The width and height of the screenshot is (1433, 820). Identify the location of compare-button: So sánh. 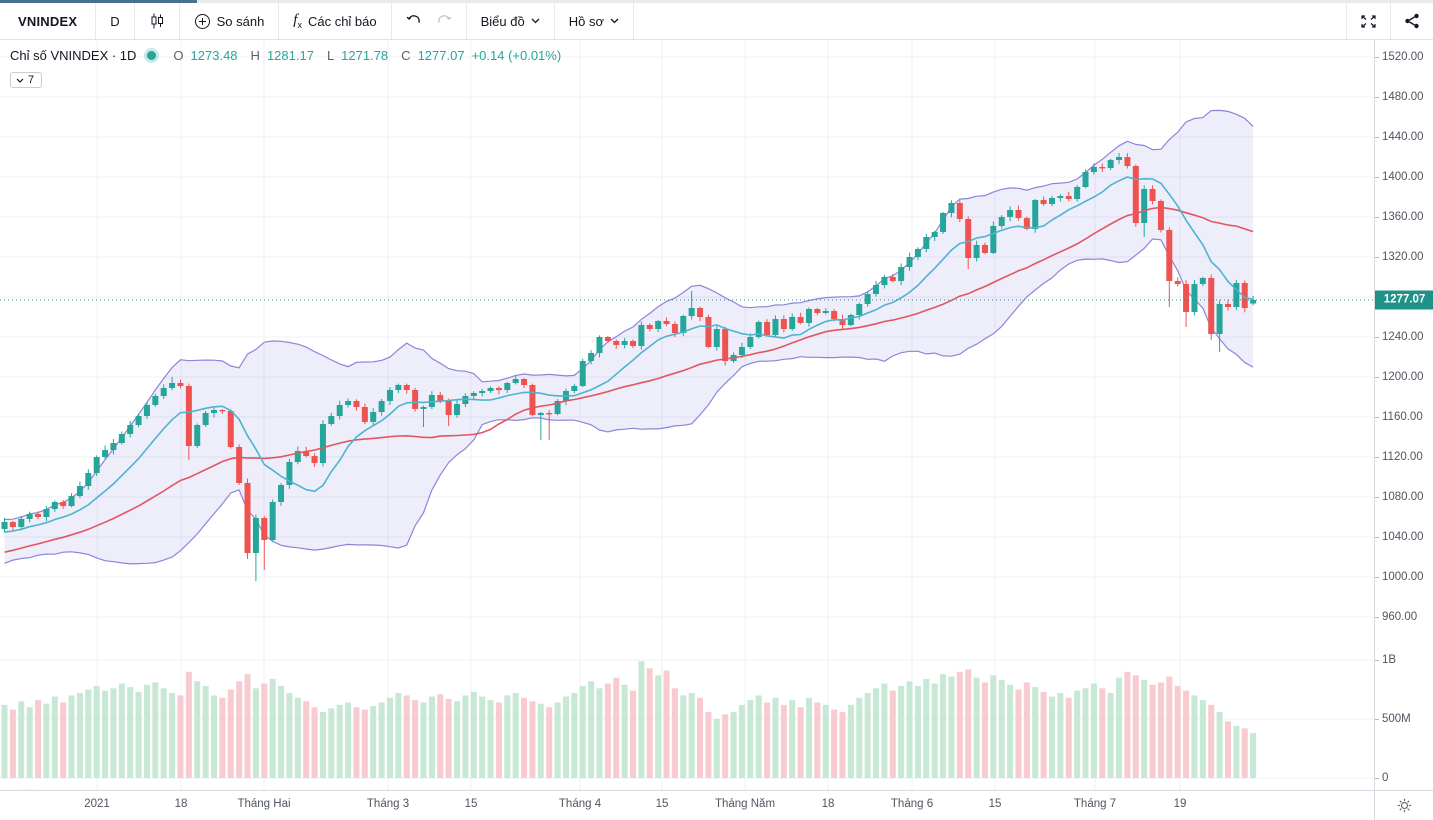
(229, 21).